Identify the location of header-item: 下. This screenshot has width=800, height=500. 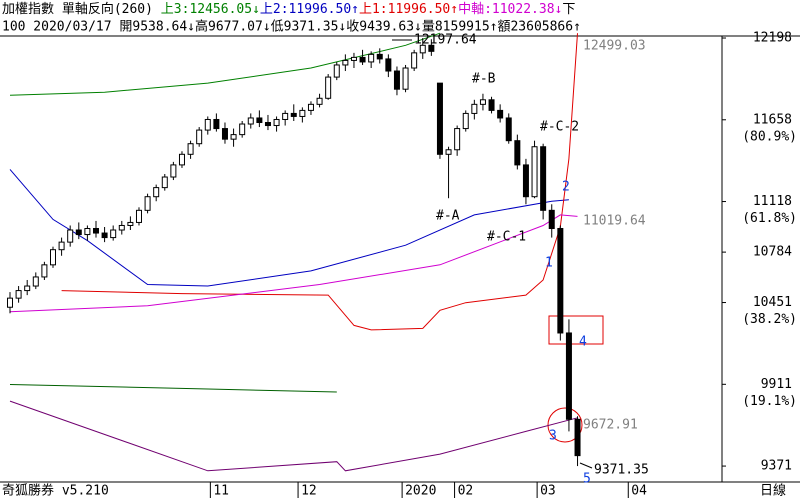
(568, 9).